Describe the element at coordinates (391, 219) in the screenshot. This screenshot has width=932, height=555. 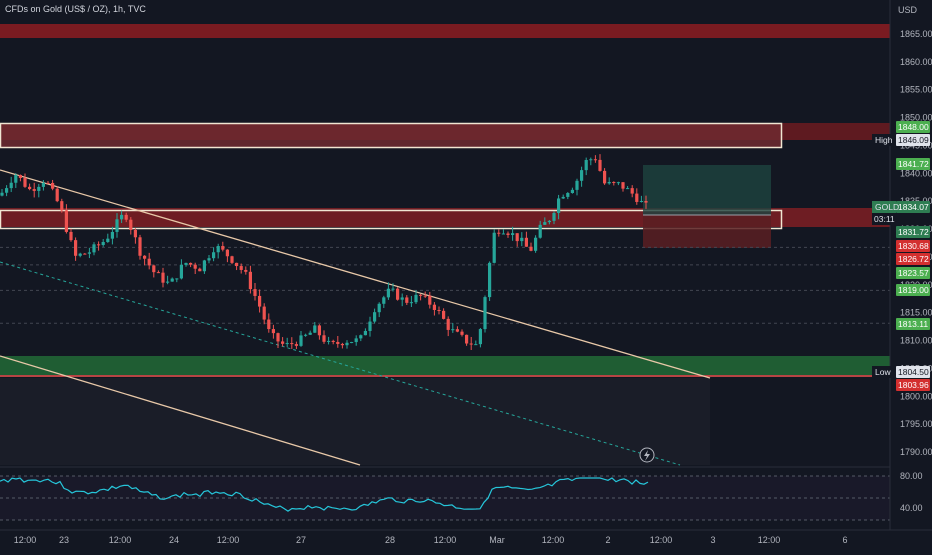
I see `box-zone-mid` at that location.